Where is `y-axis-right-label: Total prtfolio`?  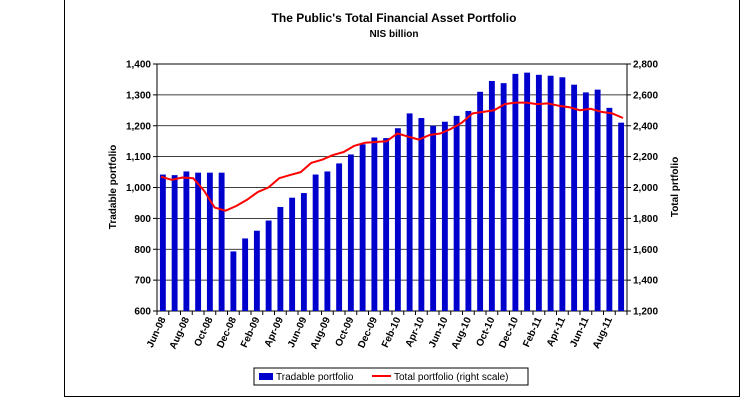 y-axis-right-label: Total prtfolio is located at coordinates (675, 187).